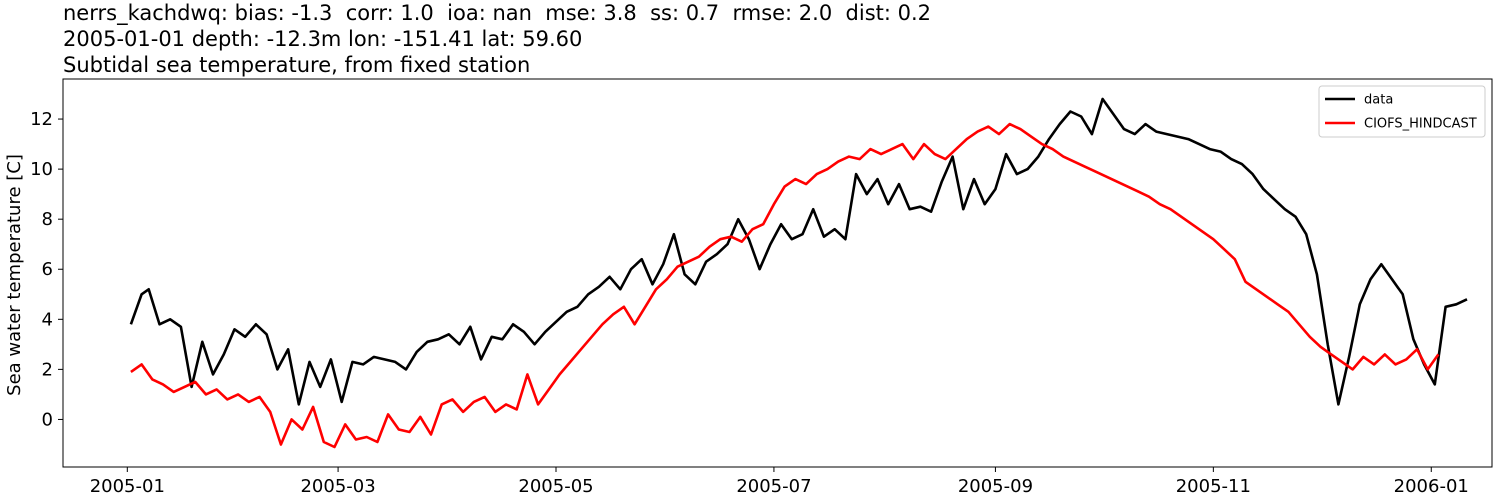 Image resolution: width=1500 pixels, height=500 pixels. I want to click on x-tick-label: 2005-09, so click(995, 486).